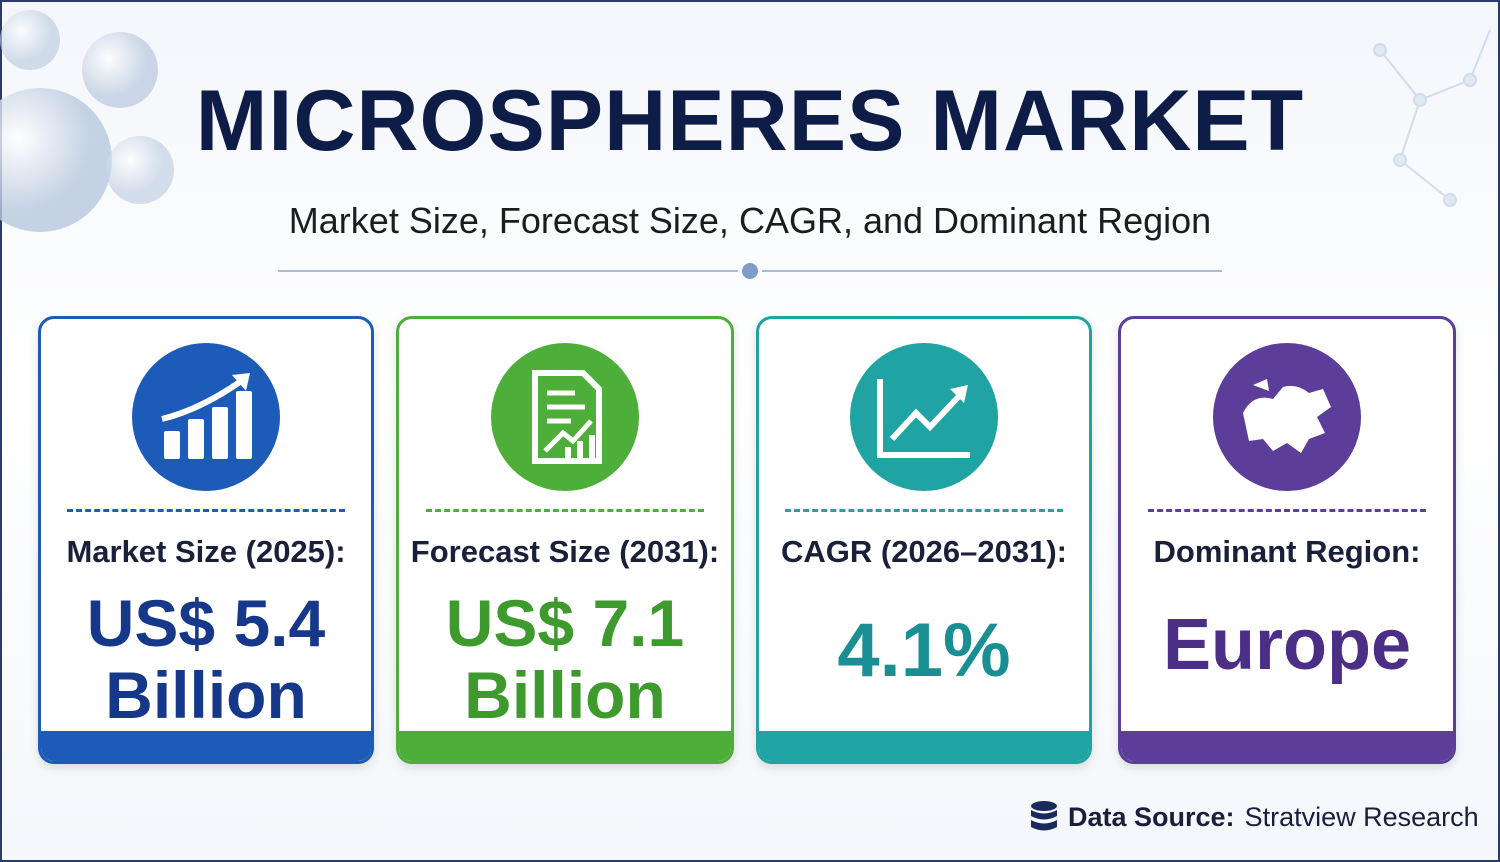  What do you see at coordinates (565, 623) in the screenshot?
I see `card-value: US$ 7.1` at bounding box center [565, 623].